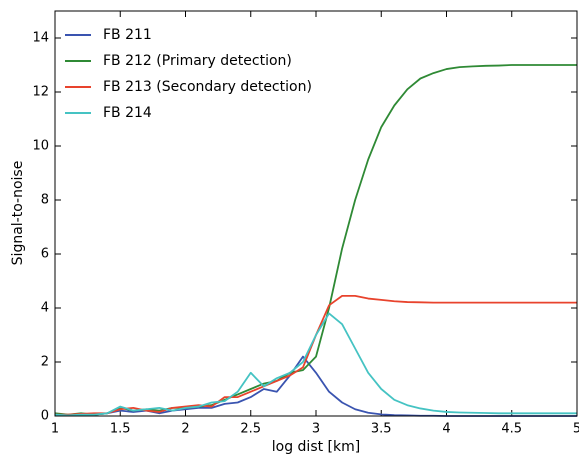  I want to click on x-tick-label: 5, so click(576, 429).